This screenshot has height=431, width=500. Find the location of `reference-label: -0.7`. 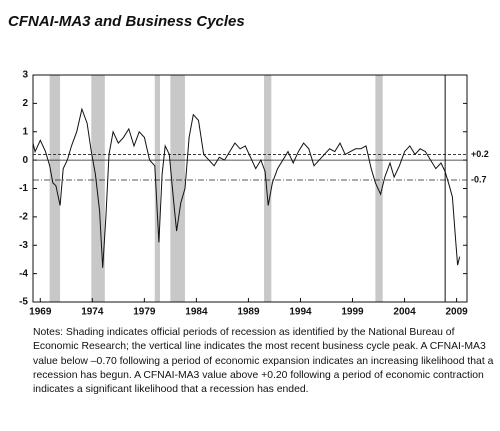

reference-label: -0.7 is located at coordinates (479, 179).